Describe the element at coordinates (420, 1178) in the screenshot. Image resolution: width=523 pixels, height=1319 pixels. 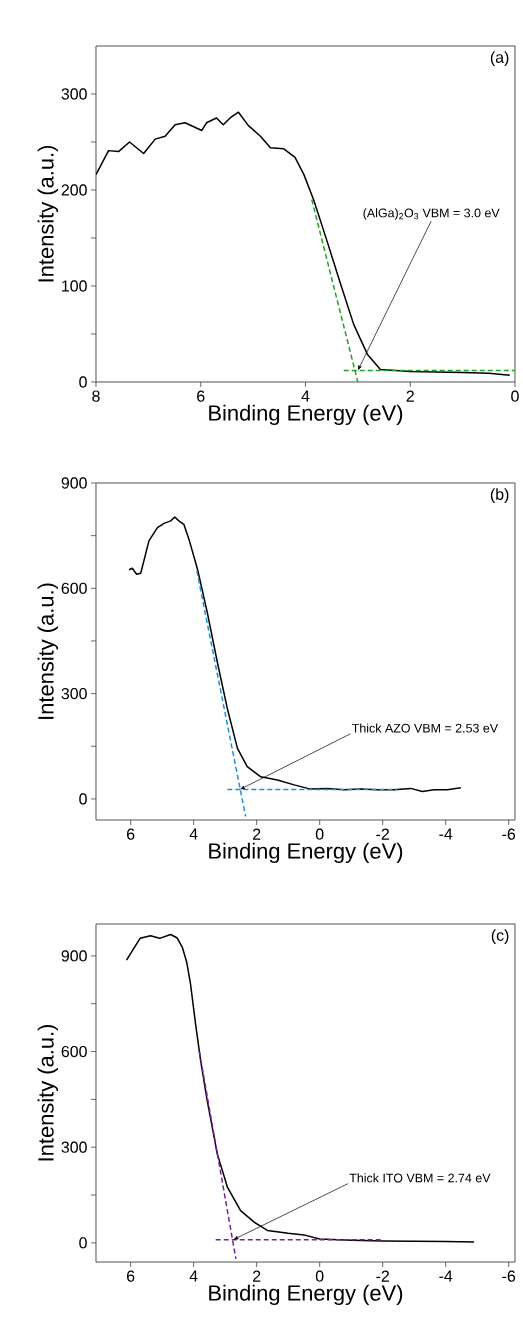
I see `annotation: Thick ITO VBM = 2.74 eV` at that location.